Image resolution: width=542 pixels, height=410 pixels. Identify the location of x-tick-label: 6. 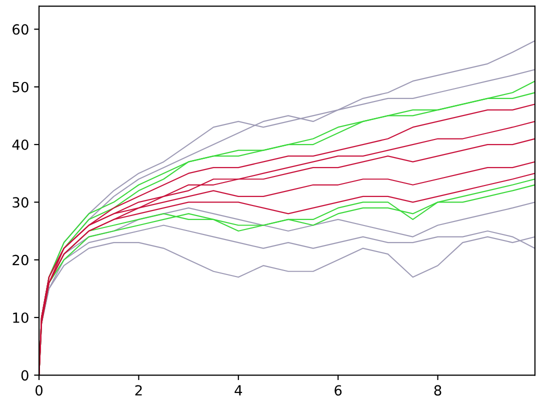
(338, 390).